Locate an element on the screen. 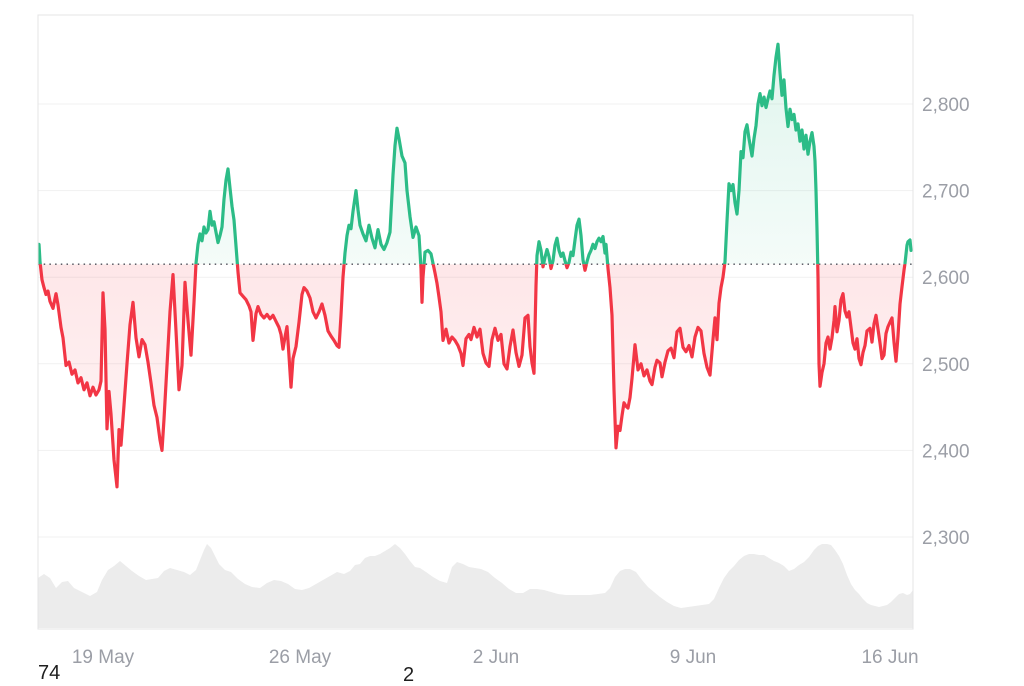  stray-text-center: 2 is located at coordinates (409, 675).